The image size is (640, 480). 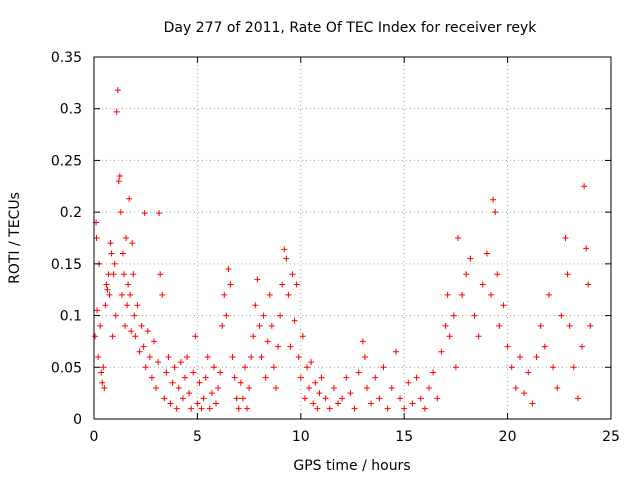 I want to click on y-tick-label: 0.3, so click(x=71, y=110).